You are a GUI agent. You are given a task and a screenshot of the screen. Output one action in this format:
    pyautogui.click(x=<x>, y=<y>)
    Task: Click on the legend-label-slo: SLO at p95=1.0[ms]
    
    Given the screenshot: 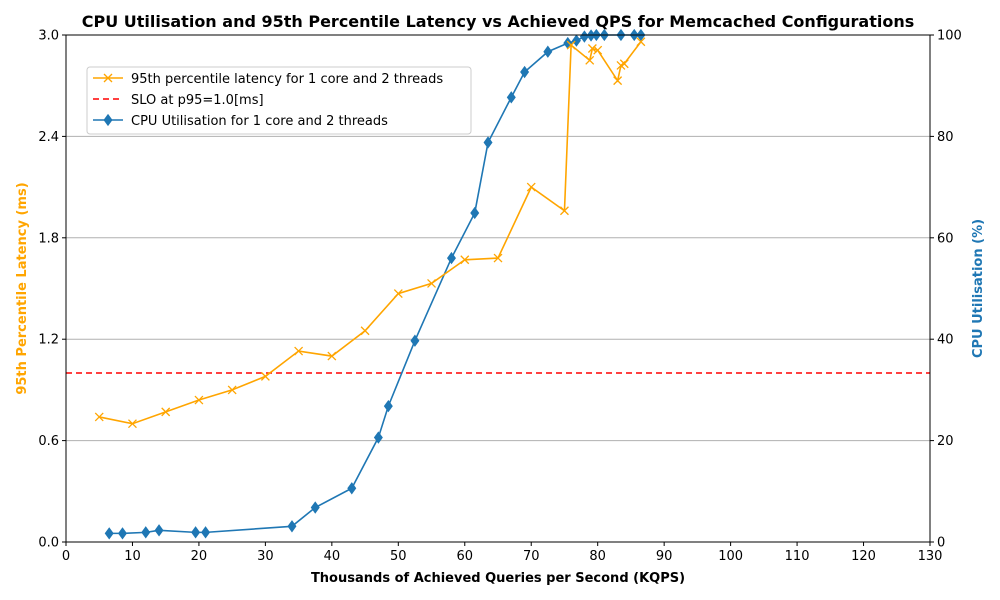 What is the action you would take?
    pyautogui.click(x=197, y=100)
    